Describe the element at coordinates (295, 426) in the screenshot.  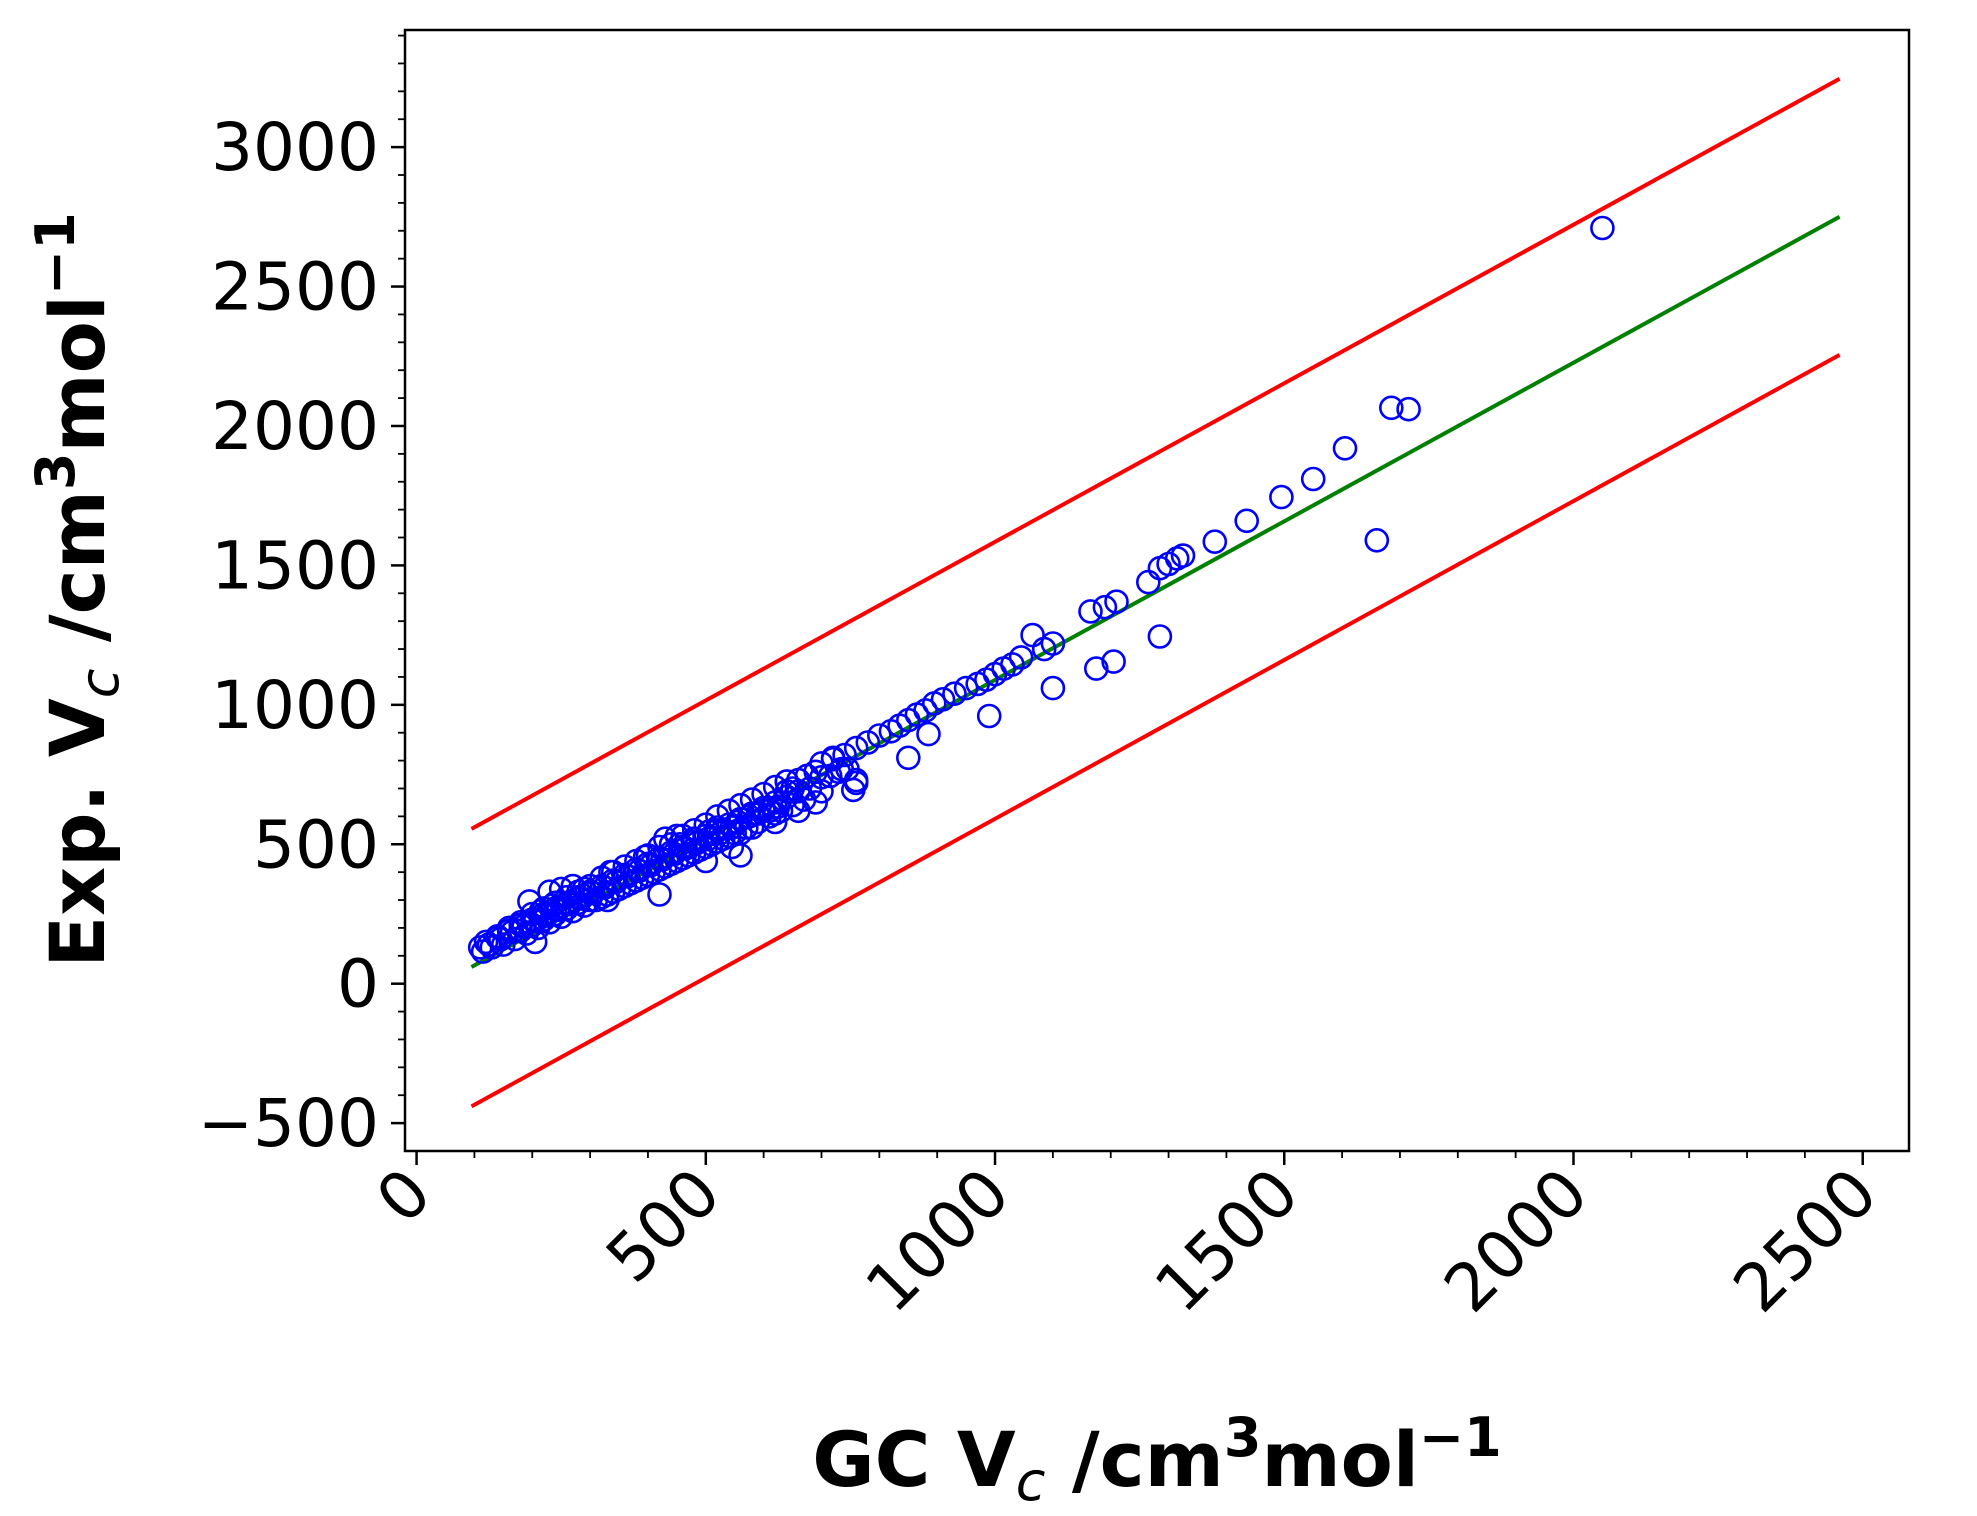
I see `y-tick-label: 2000` at that location.